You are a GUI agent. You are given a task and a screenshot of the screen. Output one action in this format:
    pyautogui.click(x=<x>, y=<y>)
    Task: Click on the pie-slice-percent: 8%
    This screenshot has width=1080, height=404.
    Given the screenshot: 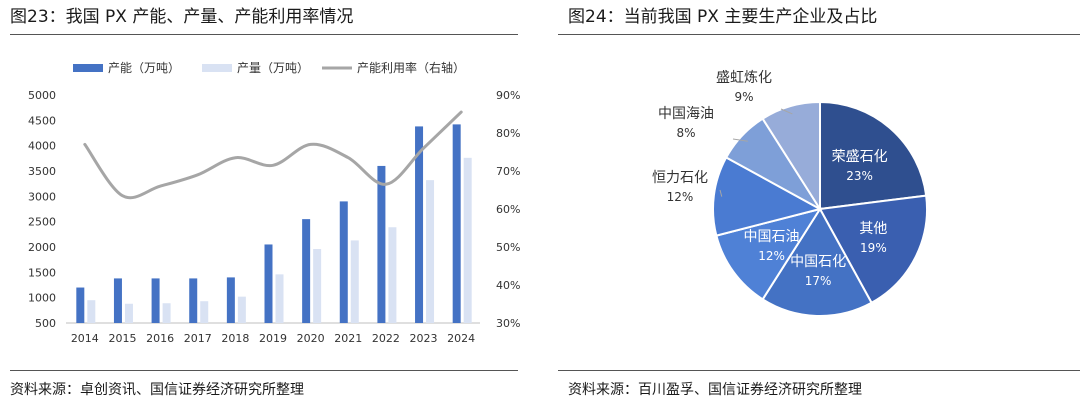 What is the action you would take?
    pyautogui.click(x=685, y=133)
    